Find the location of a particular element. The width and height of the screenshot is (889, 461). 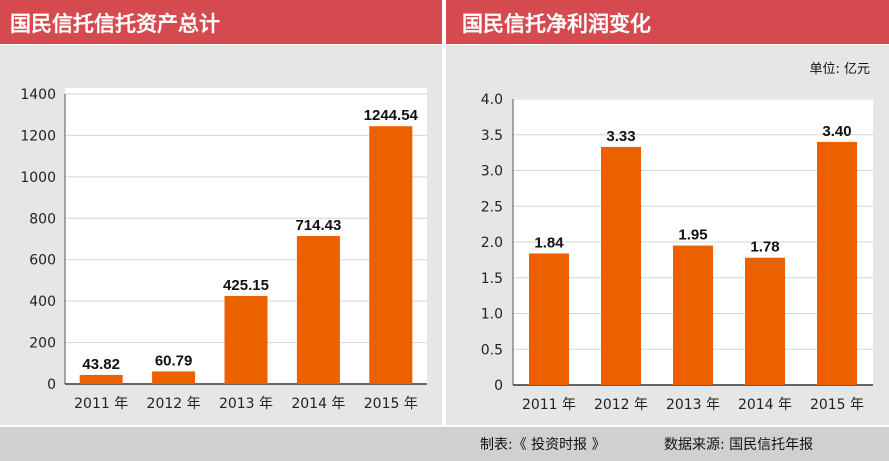

left-category-label: 2011 年 is located at coordinates (101, 404).